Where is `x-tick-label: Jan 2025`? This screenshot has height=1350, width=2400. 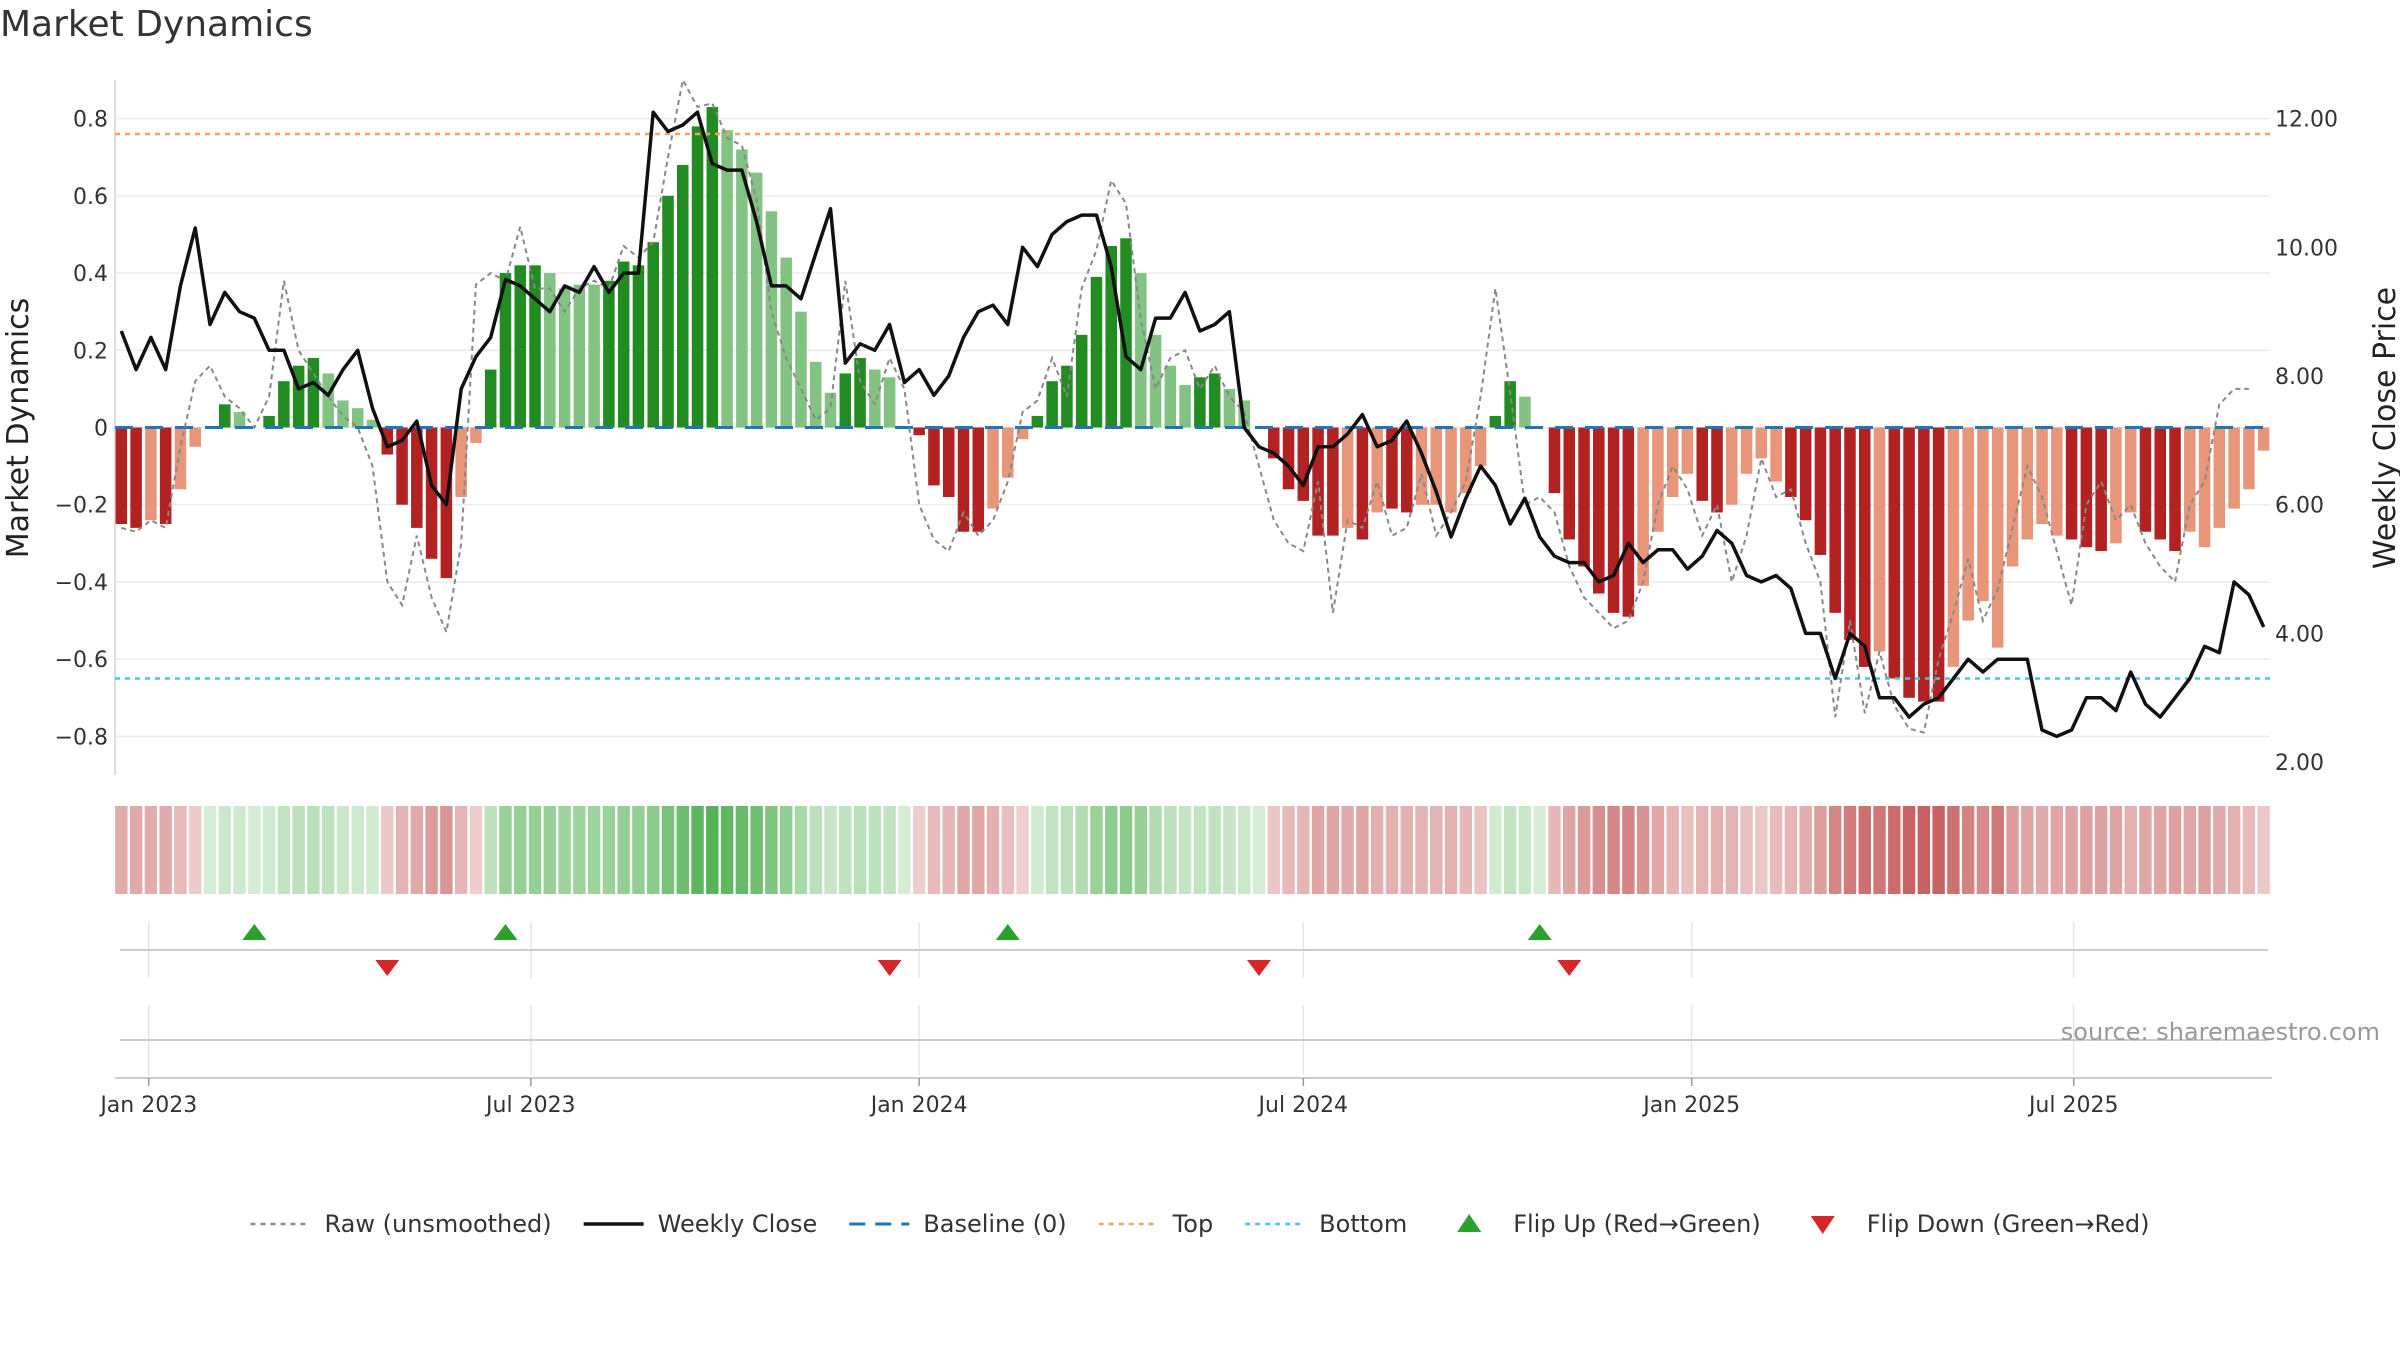 x-tick-label: Jan 2025 is located at coordinates (1690, 1105).